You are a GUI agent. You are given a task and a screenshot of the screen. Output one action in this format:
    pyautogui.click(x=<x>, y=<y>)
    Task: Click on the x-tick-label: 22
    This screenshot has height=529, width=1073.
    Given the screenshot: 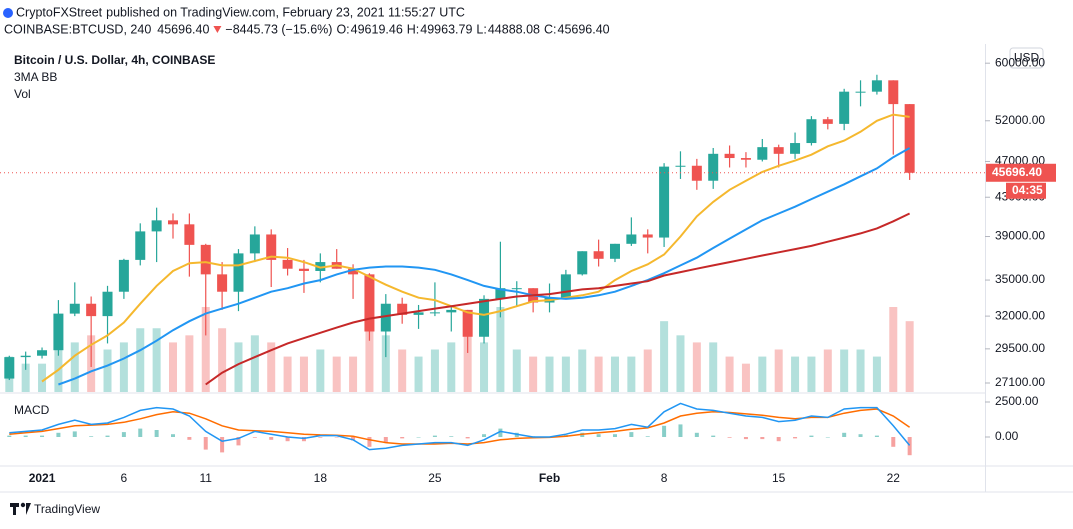 What is the action you would take?
    pyautogui.click(x=894, y=478)
    